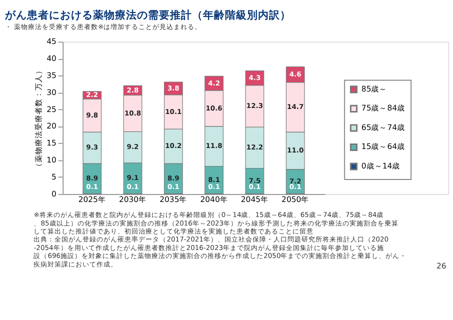 The width and height of the screenshot is (453, 320). Describe the element at coordinates (51, 41) in the screenshot. I see `y-tick-label: 45` at that location.